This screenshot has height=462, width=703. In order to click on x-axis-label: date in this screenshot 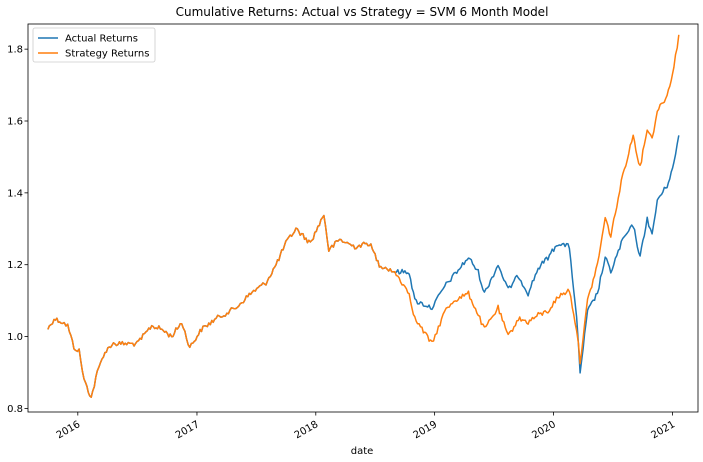, I will do `click(362, 451)`.